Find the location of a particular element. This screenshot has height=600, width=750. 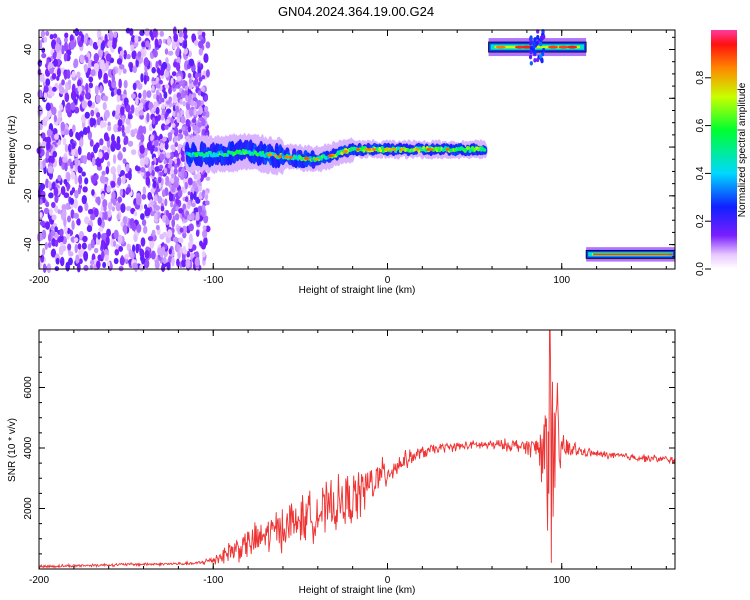

band-hotspot is located at coordinates (528, 47).